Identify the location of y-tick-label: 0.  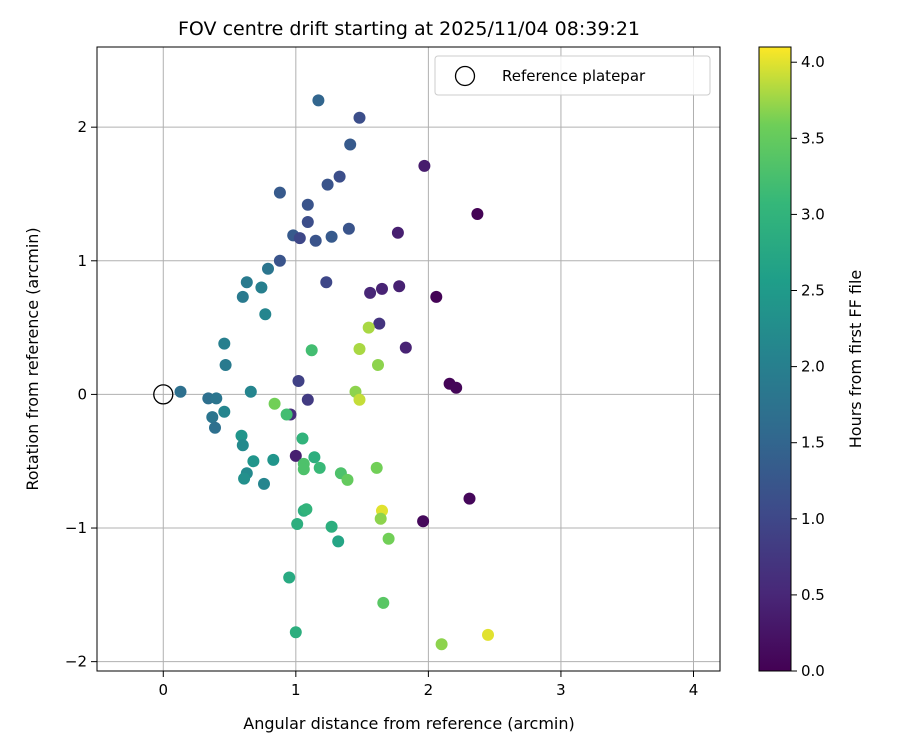
(82, 394).